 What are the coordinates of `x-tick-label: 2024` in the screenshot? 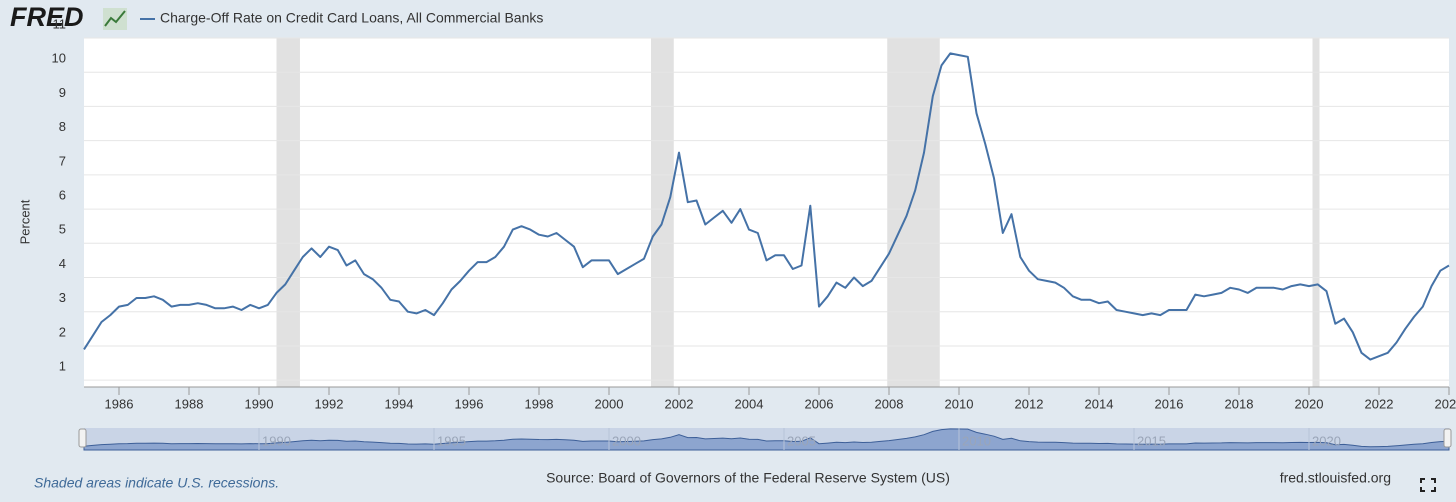 It's located at (1445, 403).